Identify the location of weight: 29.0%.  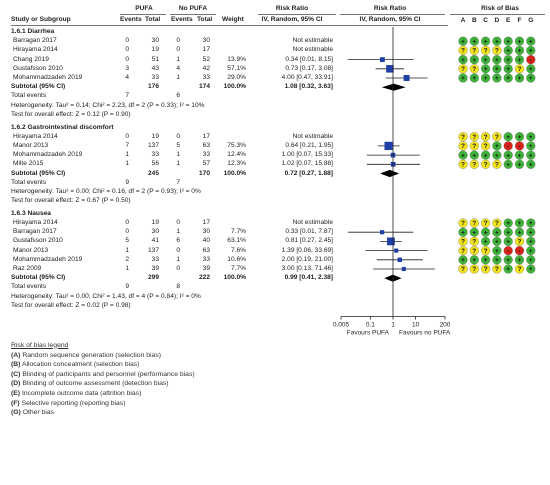
(236, 77).